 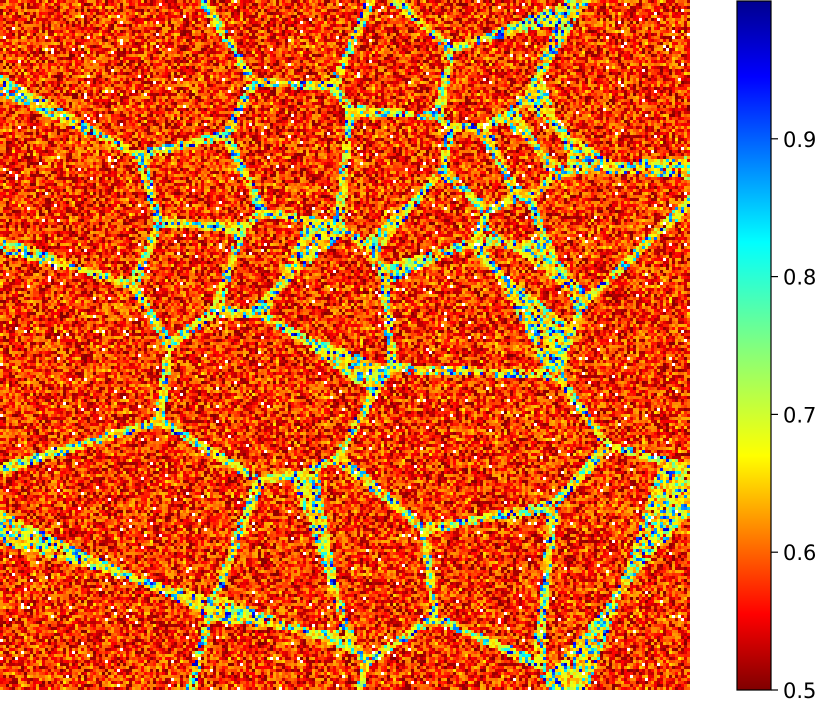 What do you see at coordinates (799, 140) in the screenshot?
I see `colorbar-tick-label: 0.9` at bounding box center [799, 140].